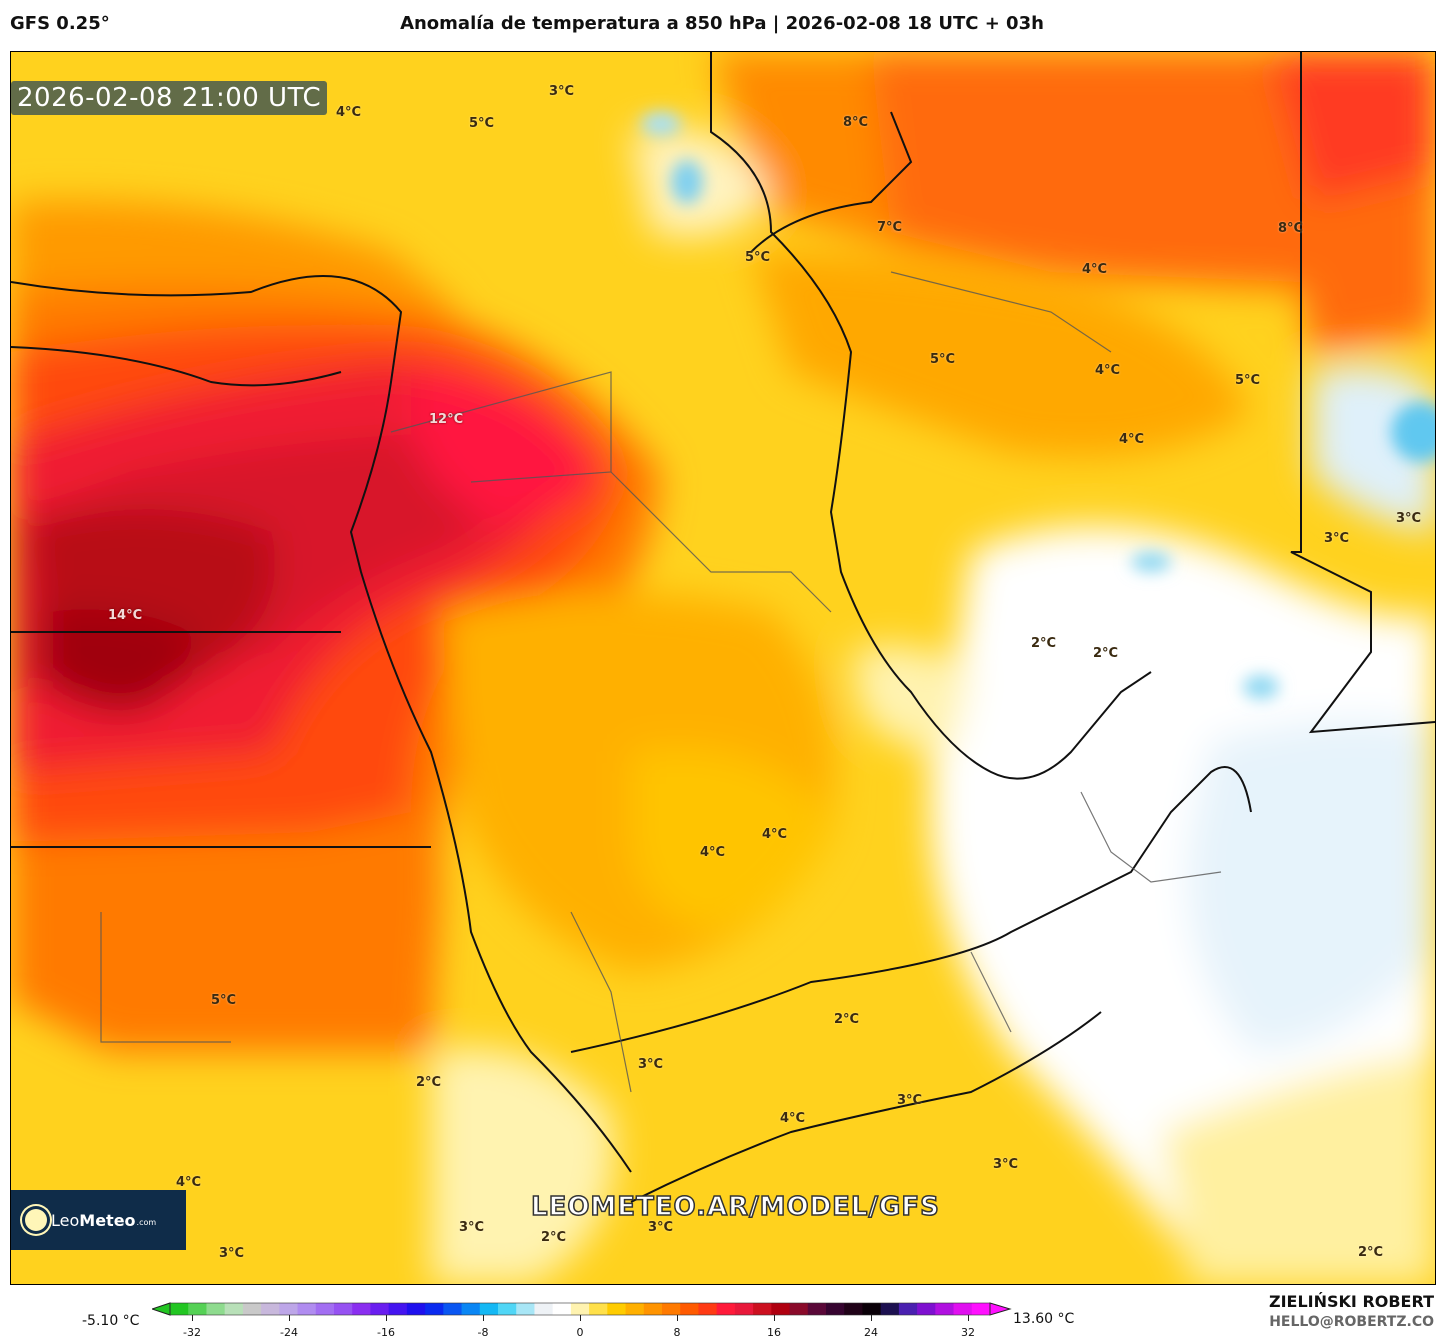  What do you see at coordinates (289, 1332) in the screenshot?
I see `colorbar-tick: -24` at bounding box center [289, 1332].